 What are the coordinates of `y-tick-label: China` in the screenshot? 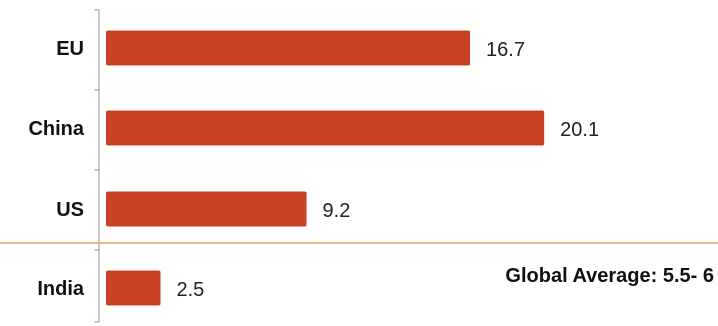 It's located at (56, 129).